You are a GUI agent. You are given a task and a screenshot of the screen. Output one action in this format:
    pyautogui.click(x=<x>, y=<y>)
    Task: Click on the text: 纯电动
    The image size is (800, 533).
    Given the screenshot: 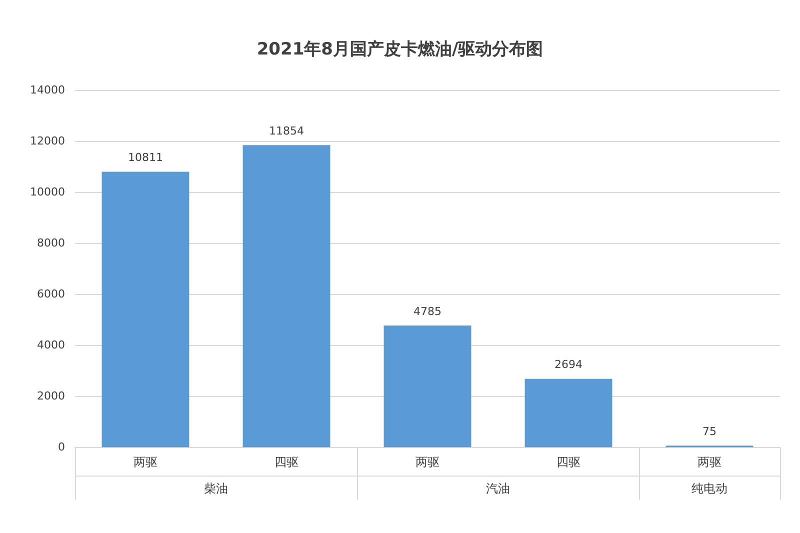 What is the action you would take?
    pyautogui.click(x=710, y=489)
    